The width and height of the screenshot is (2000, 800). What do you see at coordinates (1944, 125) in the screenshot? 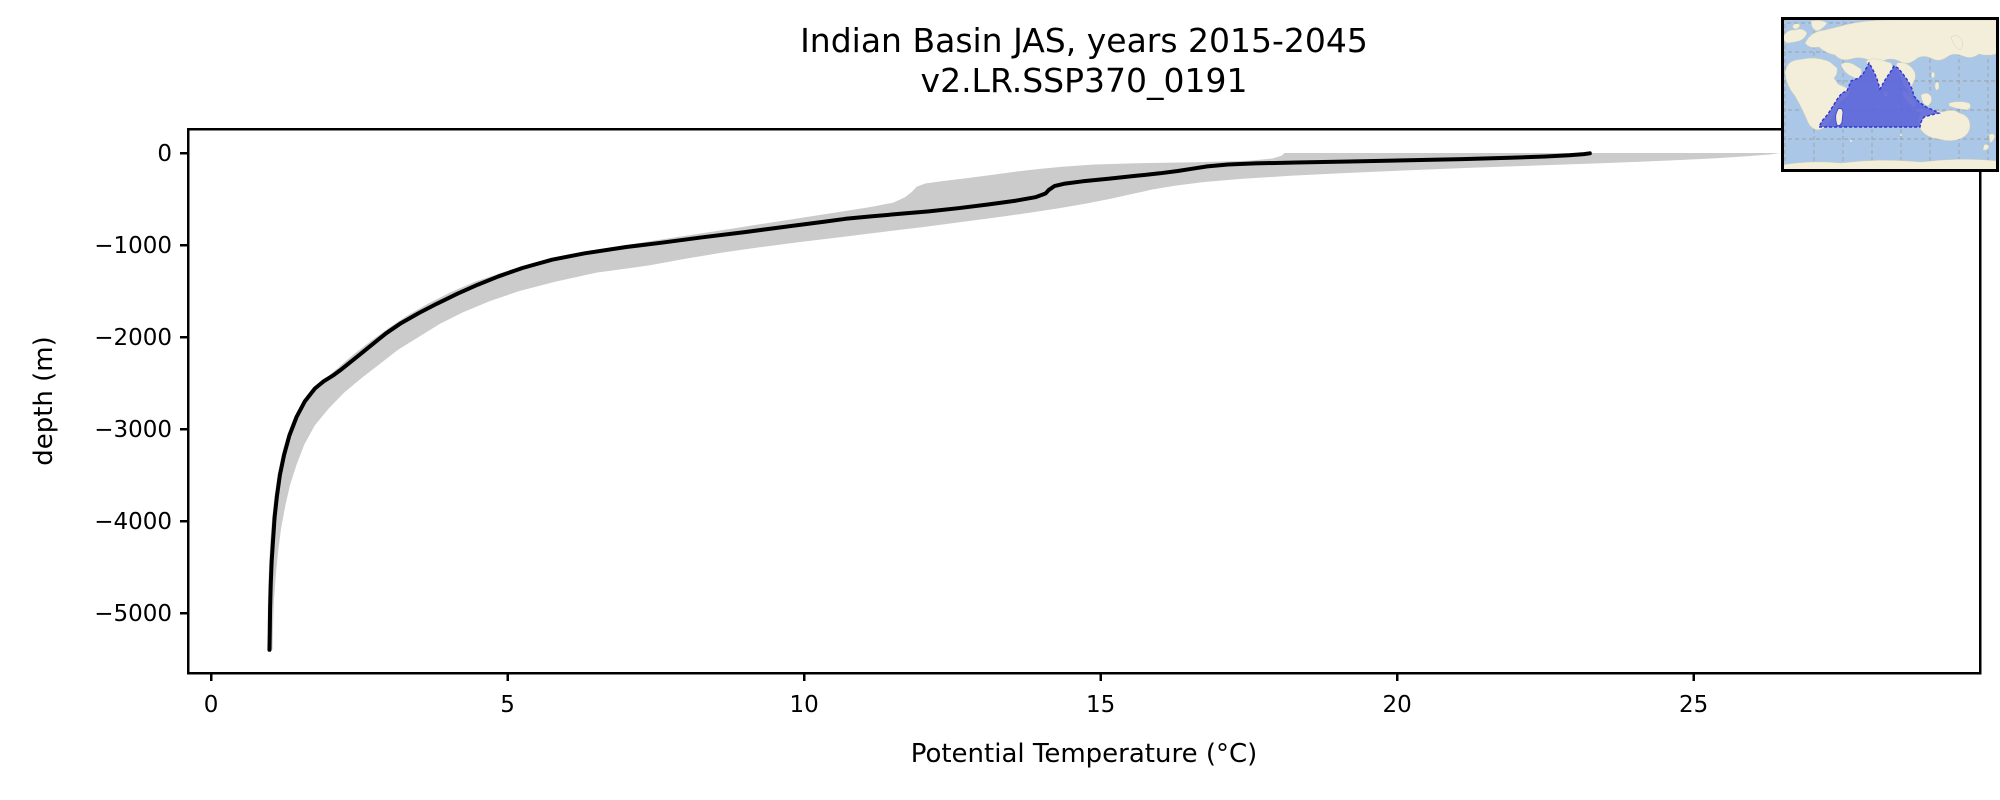
I see `map-australia` at bounding box center [1944, 125].